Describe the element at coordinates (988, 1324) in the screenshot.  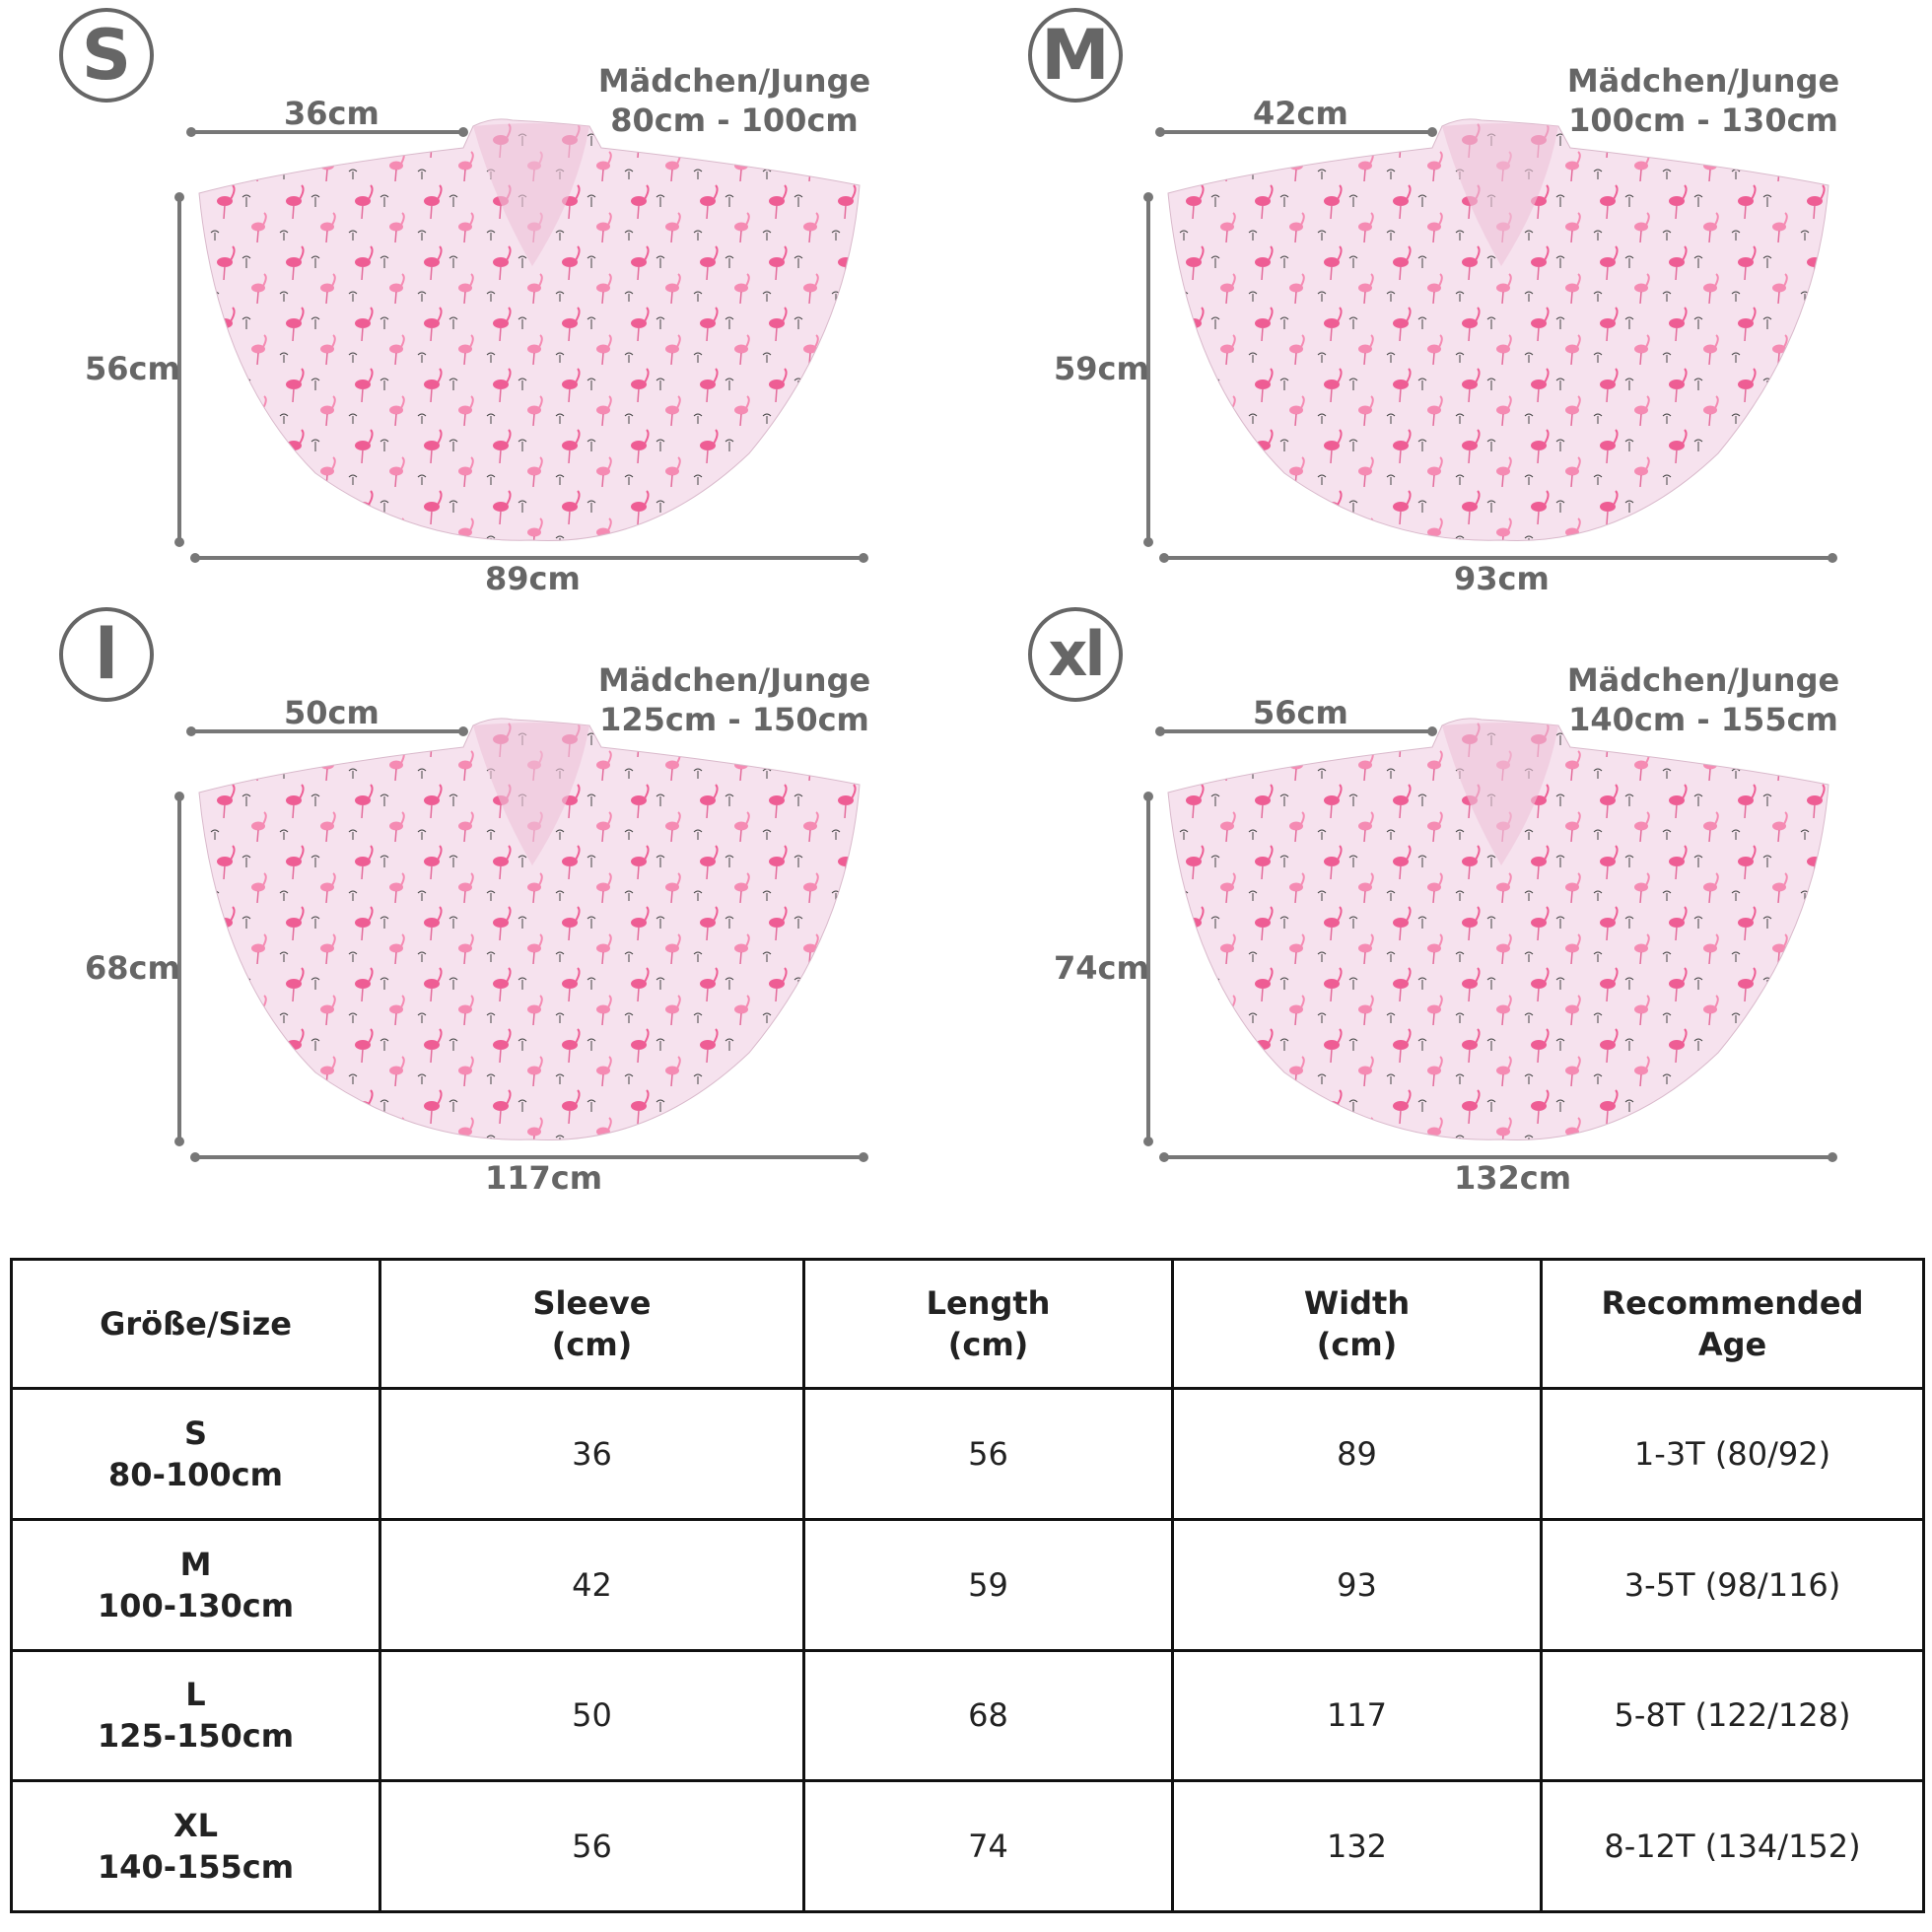
I see `header-length: Length (cm)` at that location.